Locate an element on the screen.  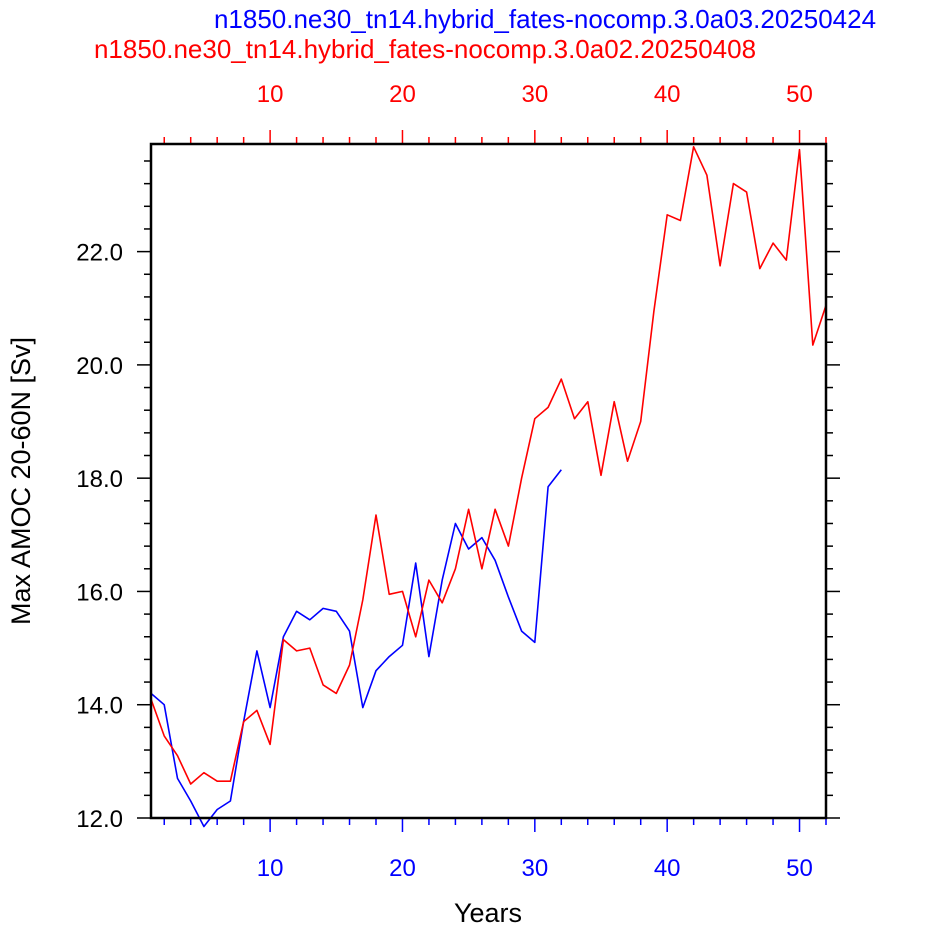
bottom-axis-ticks: 10 20 30 40 50 is located at coordinates (495, 850).